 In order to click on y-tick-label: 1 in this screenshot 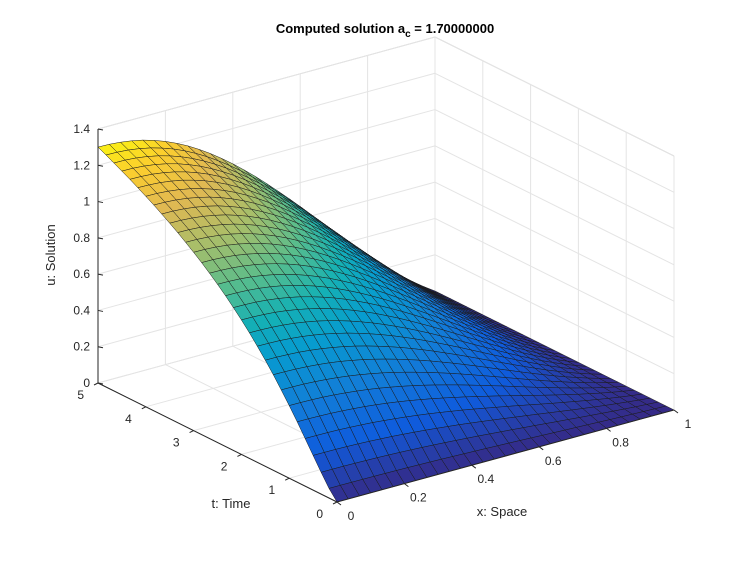, I will do `click(272, 490)`.